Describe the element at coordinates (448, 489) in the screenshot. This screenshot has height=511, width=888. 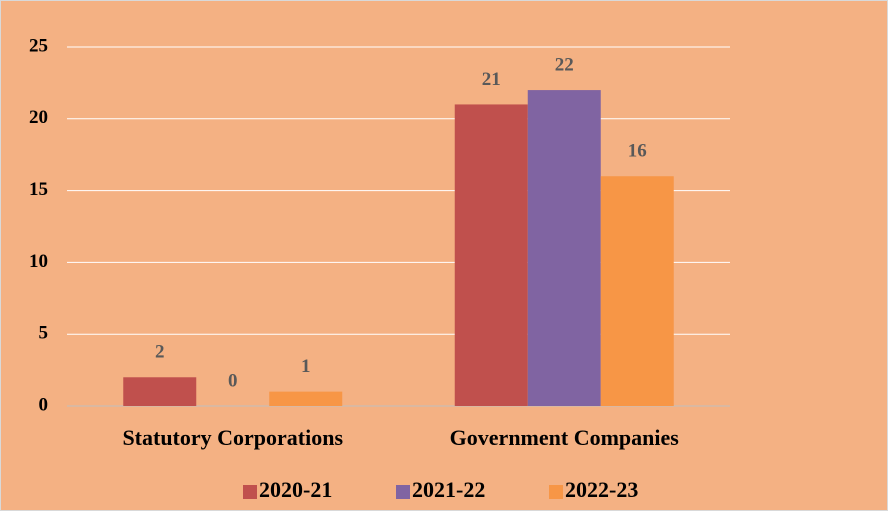
I see `legend-label: 2021-22` at that location.